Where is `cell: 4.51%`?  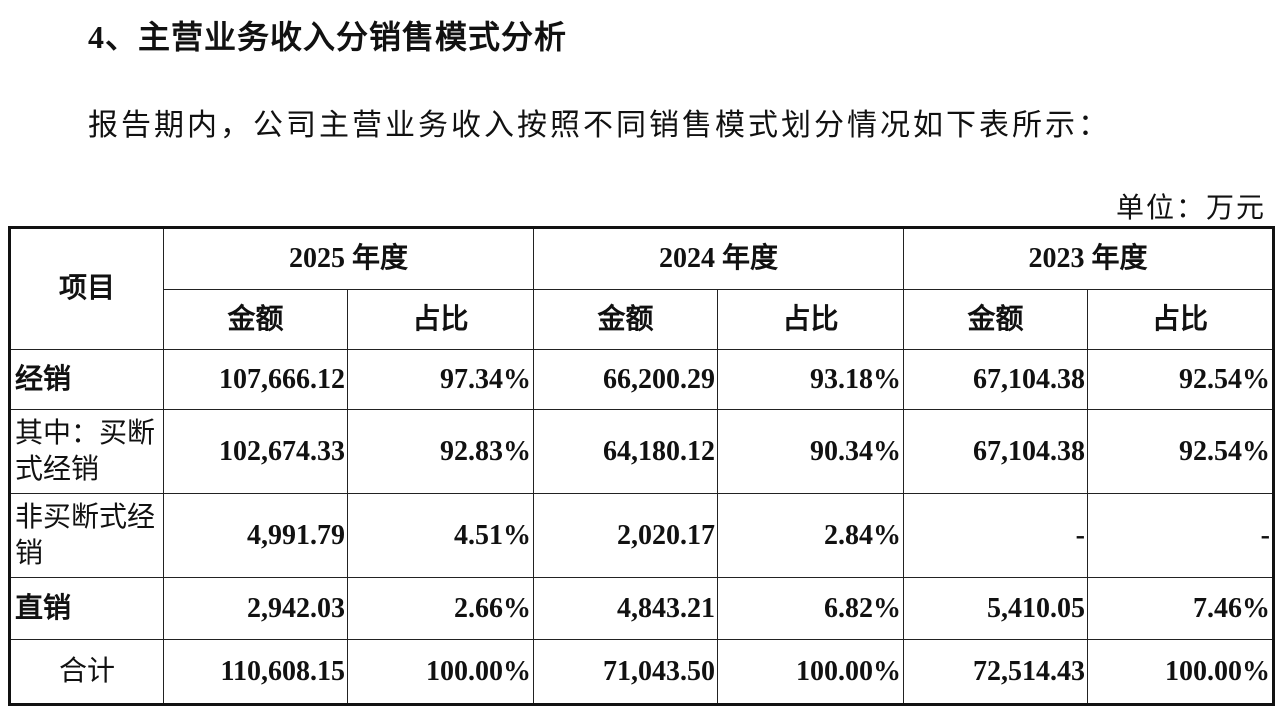 cell: 4.51% is located at coordinates (440, 535).